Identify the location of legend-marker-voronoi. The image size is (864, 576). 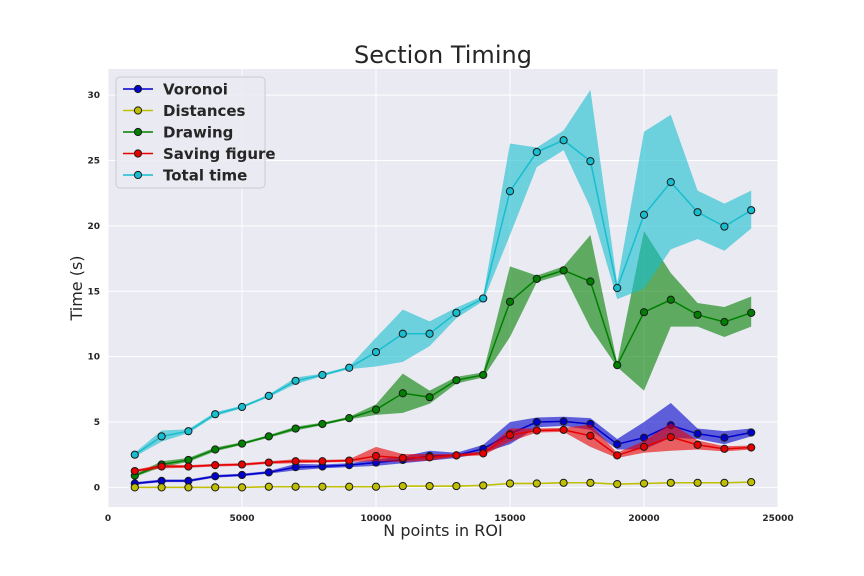
(138, 89).